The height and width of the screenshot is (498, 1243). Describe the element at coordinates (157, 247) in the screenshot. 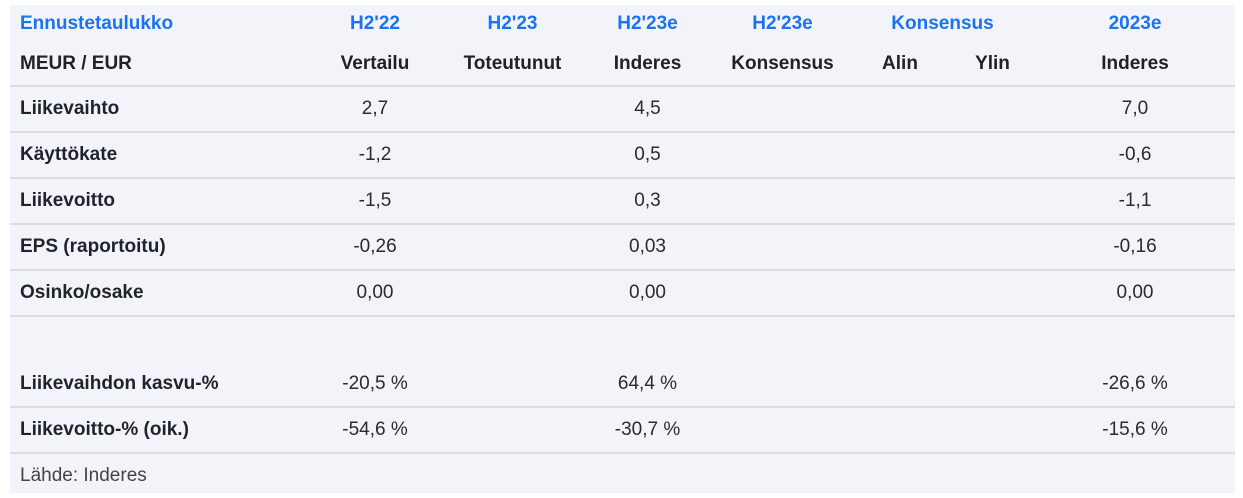

I see `row-label: EPS (raportoitu)` at that location.